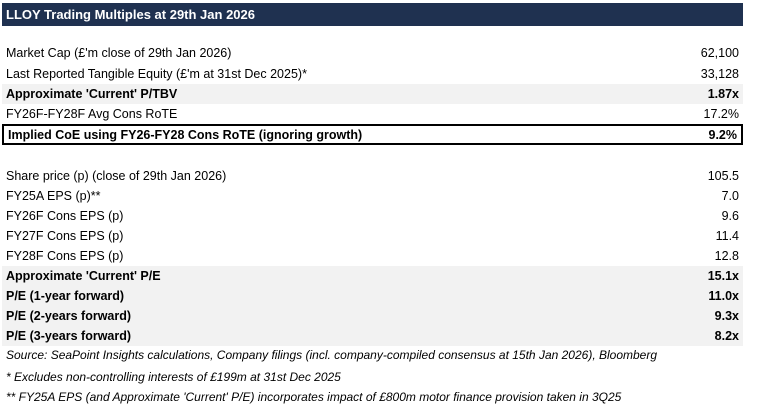 The image size is (758, 412). What do you see at coordinates (726, 316) in the screenshot?
I see `row-value: 9.3x` at bounding box center [726, 316].